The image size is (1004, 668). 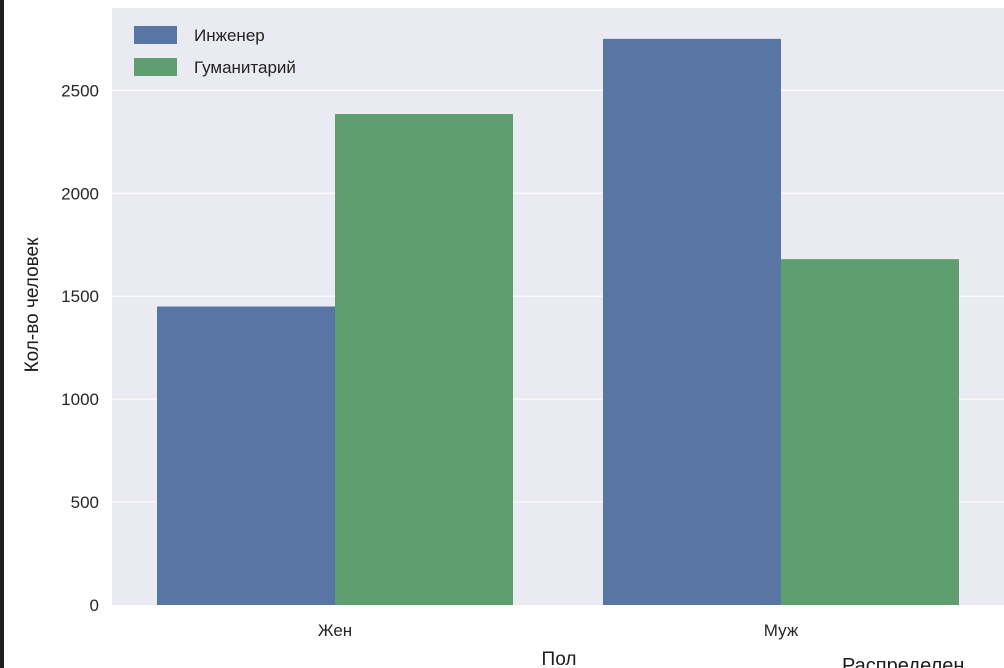 What do you see at coordinates (903, 661) in the screenshot?
I see `bottom-right-cut-text: Распределен` at bounding box center [903, 661].